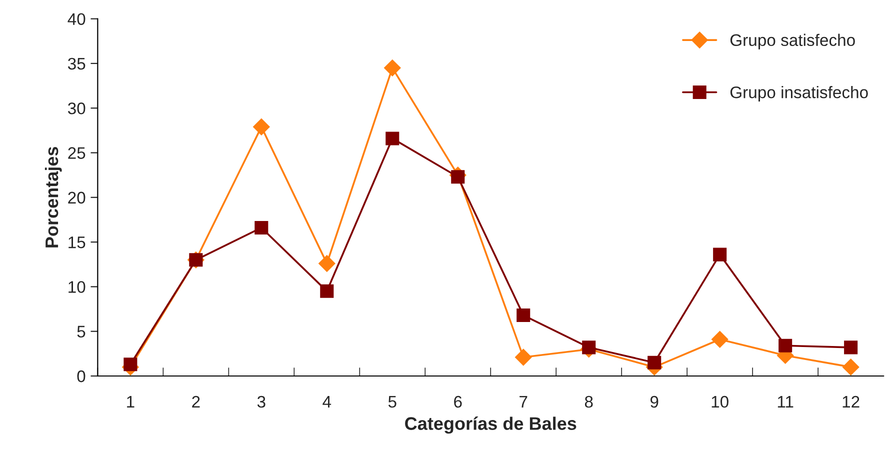 The width and height of the screenshot is (888, 470). What do you see at coordinates (261, 402) in the screenshot?
I see `x-tick-label: 3` at bounding box center [261, 402].